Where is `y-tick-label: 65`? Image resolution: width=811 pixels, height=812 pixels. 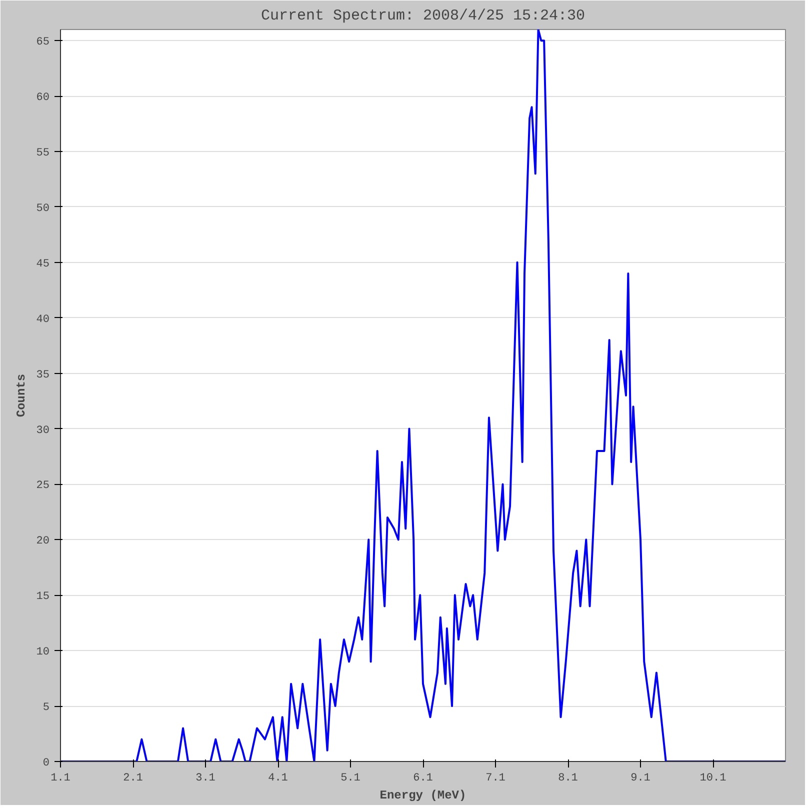
y-tick-label: 65 is located at coordinates (43, 42).